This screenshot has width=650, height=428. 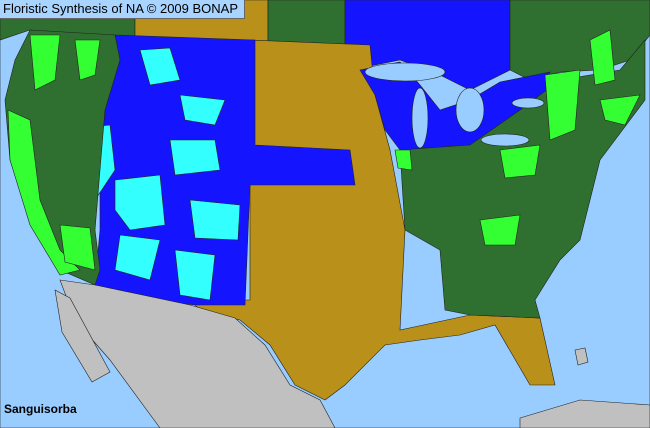 I want to click on taxon-label: Sanguisorba, so click(x=40, y=409).